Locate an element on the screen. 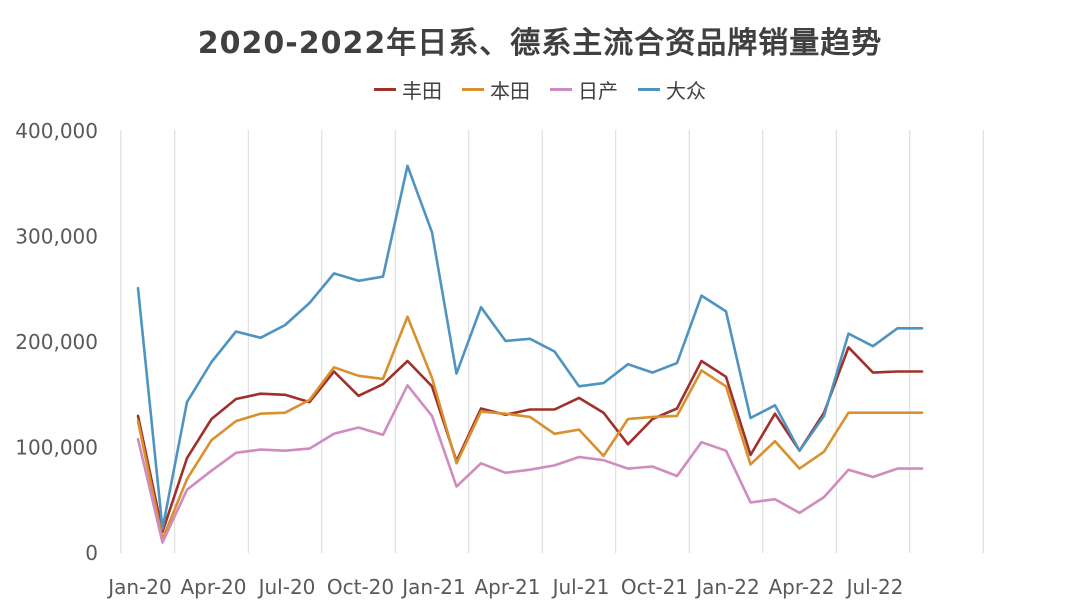 Image resolution: width=1080 pixels, height=608 pixels. legend-item: 本田 is located at coordinates (496, 89).